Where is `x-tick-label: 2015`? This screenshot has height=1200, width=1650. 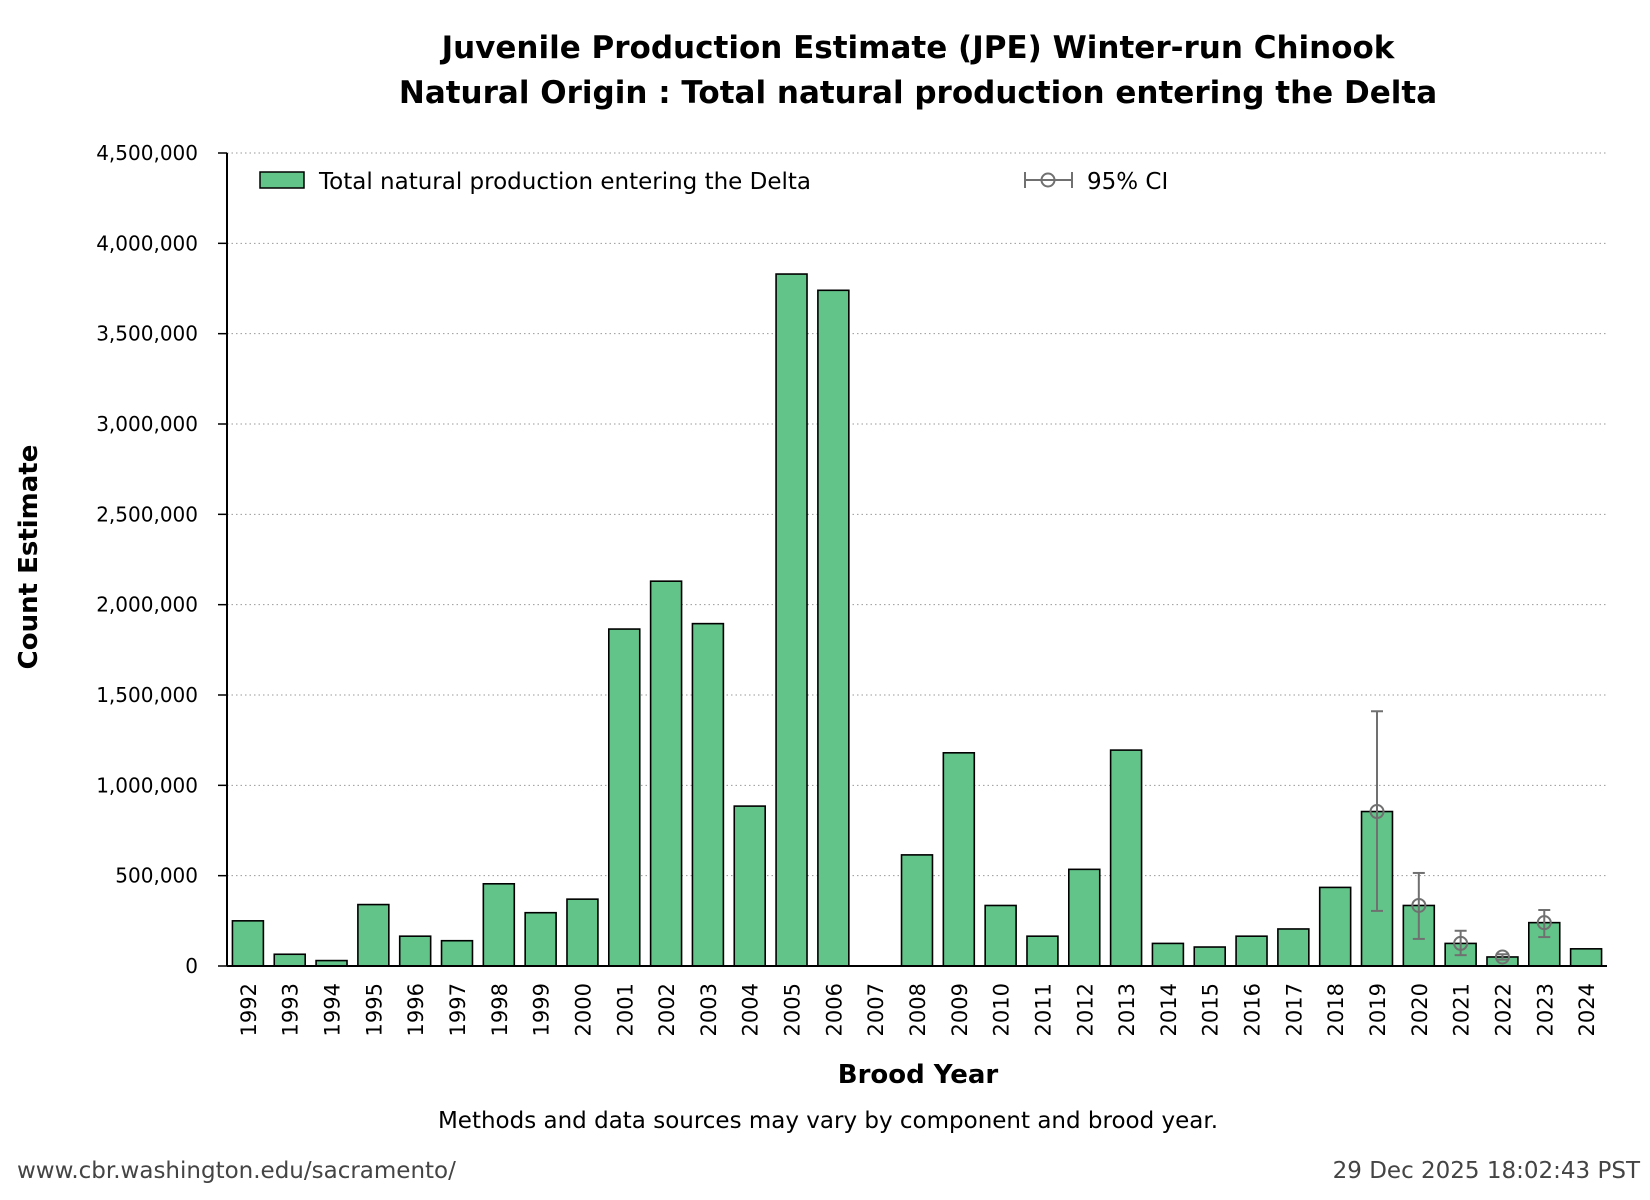
x-tick-label: 2015 is located at coordinates (1211, 1009).